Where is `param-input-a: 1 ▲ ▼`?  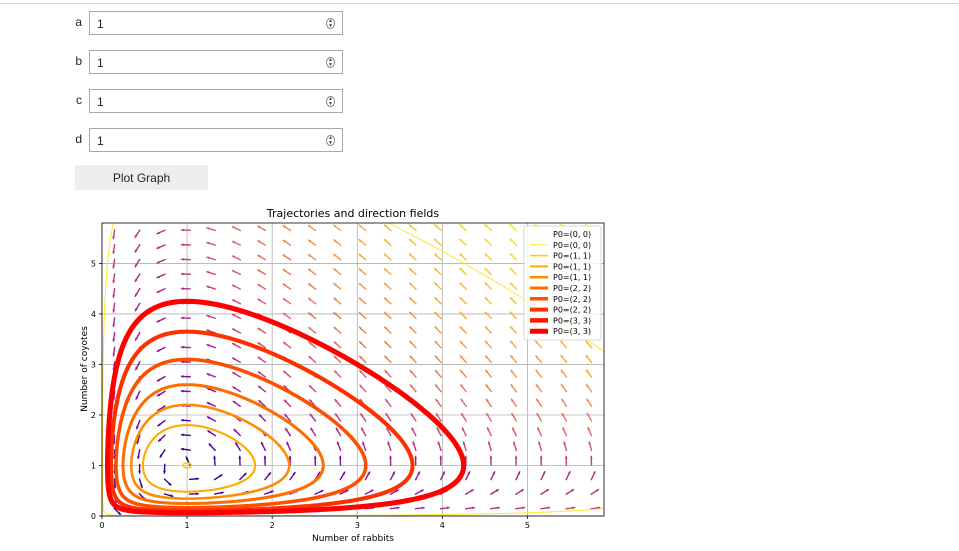
param-input-a: 1 ▲ ▼ is located at coordinates (216, 23).